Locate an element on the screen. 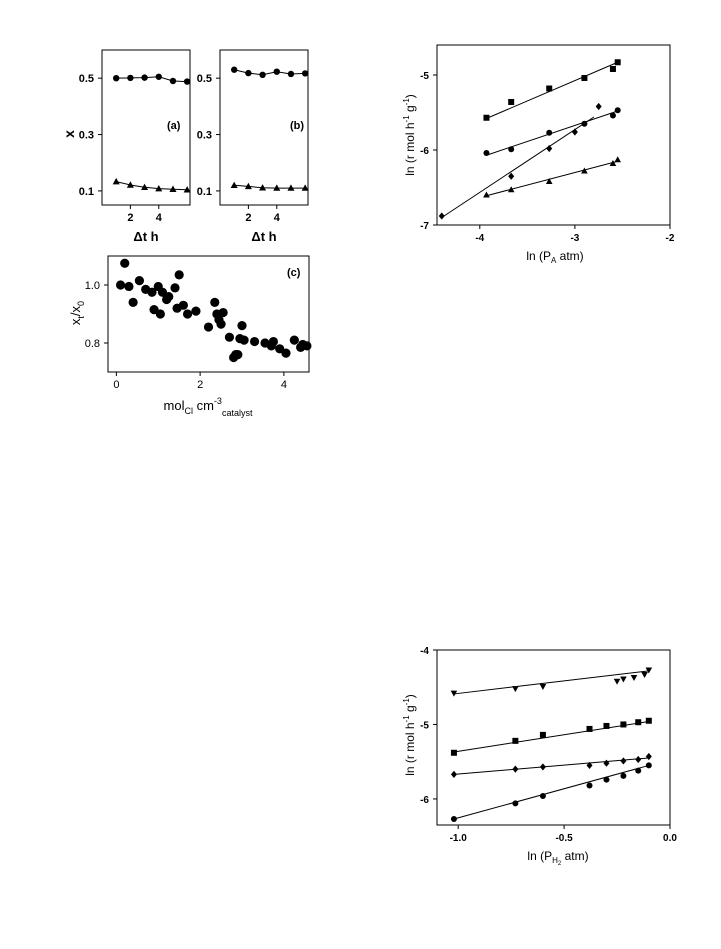 Image resolution: width=721 pixels, height=949 pixels. panel-b-series-0-line is located at coordinates (270, 72).